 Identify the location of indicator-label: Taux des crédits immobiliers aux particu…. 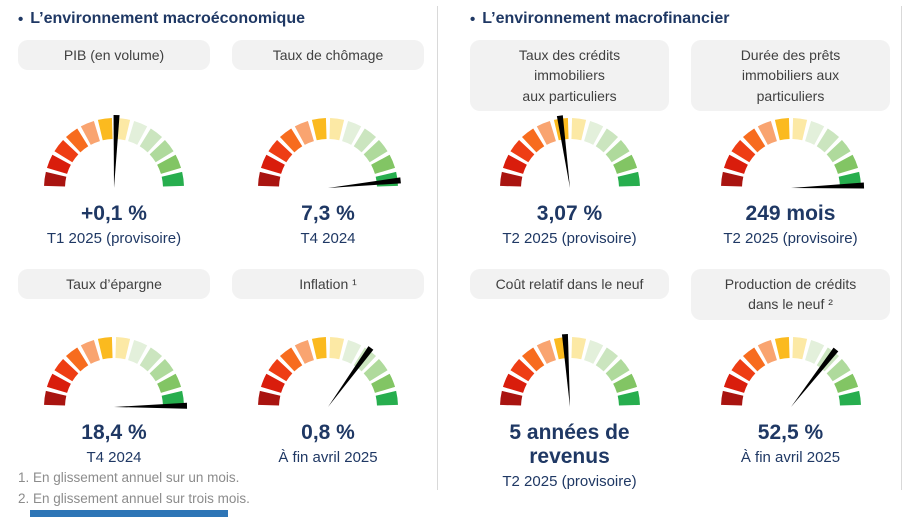
(569, 75).